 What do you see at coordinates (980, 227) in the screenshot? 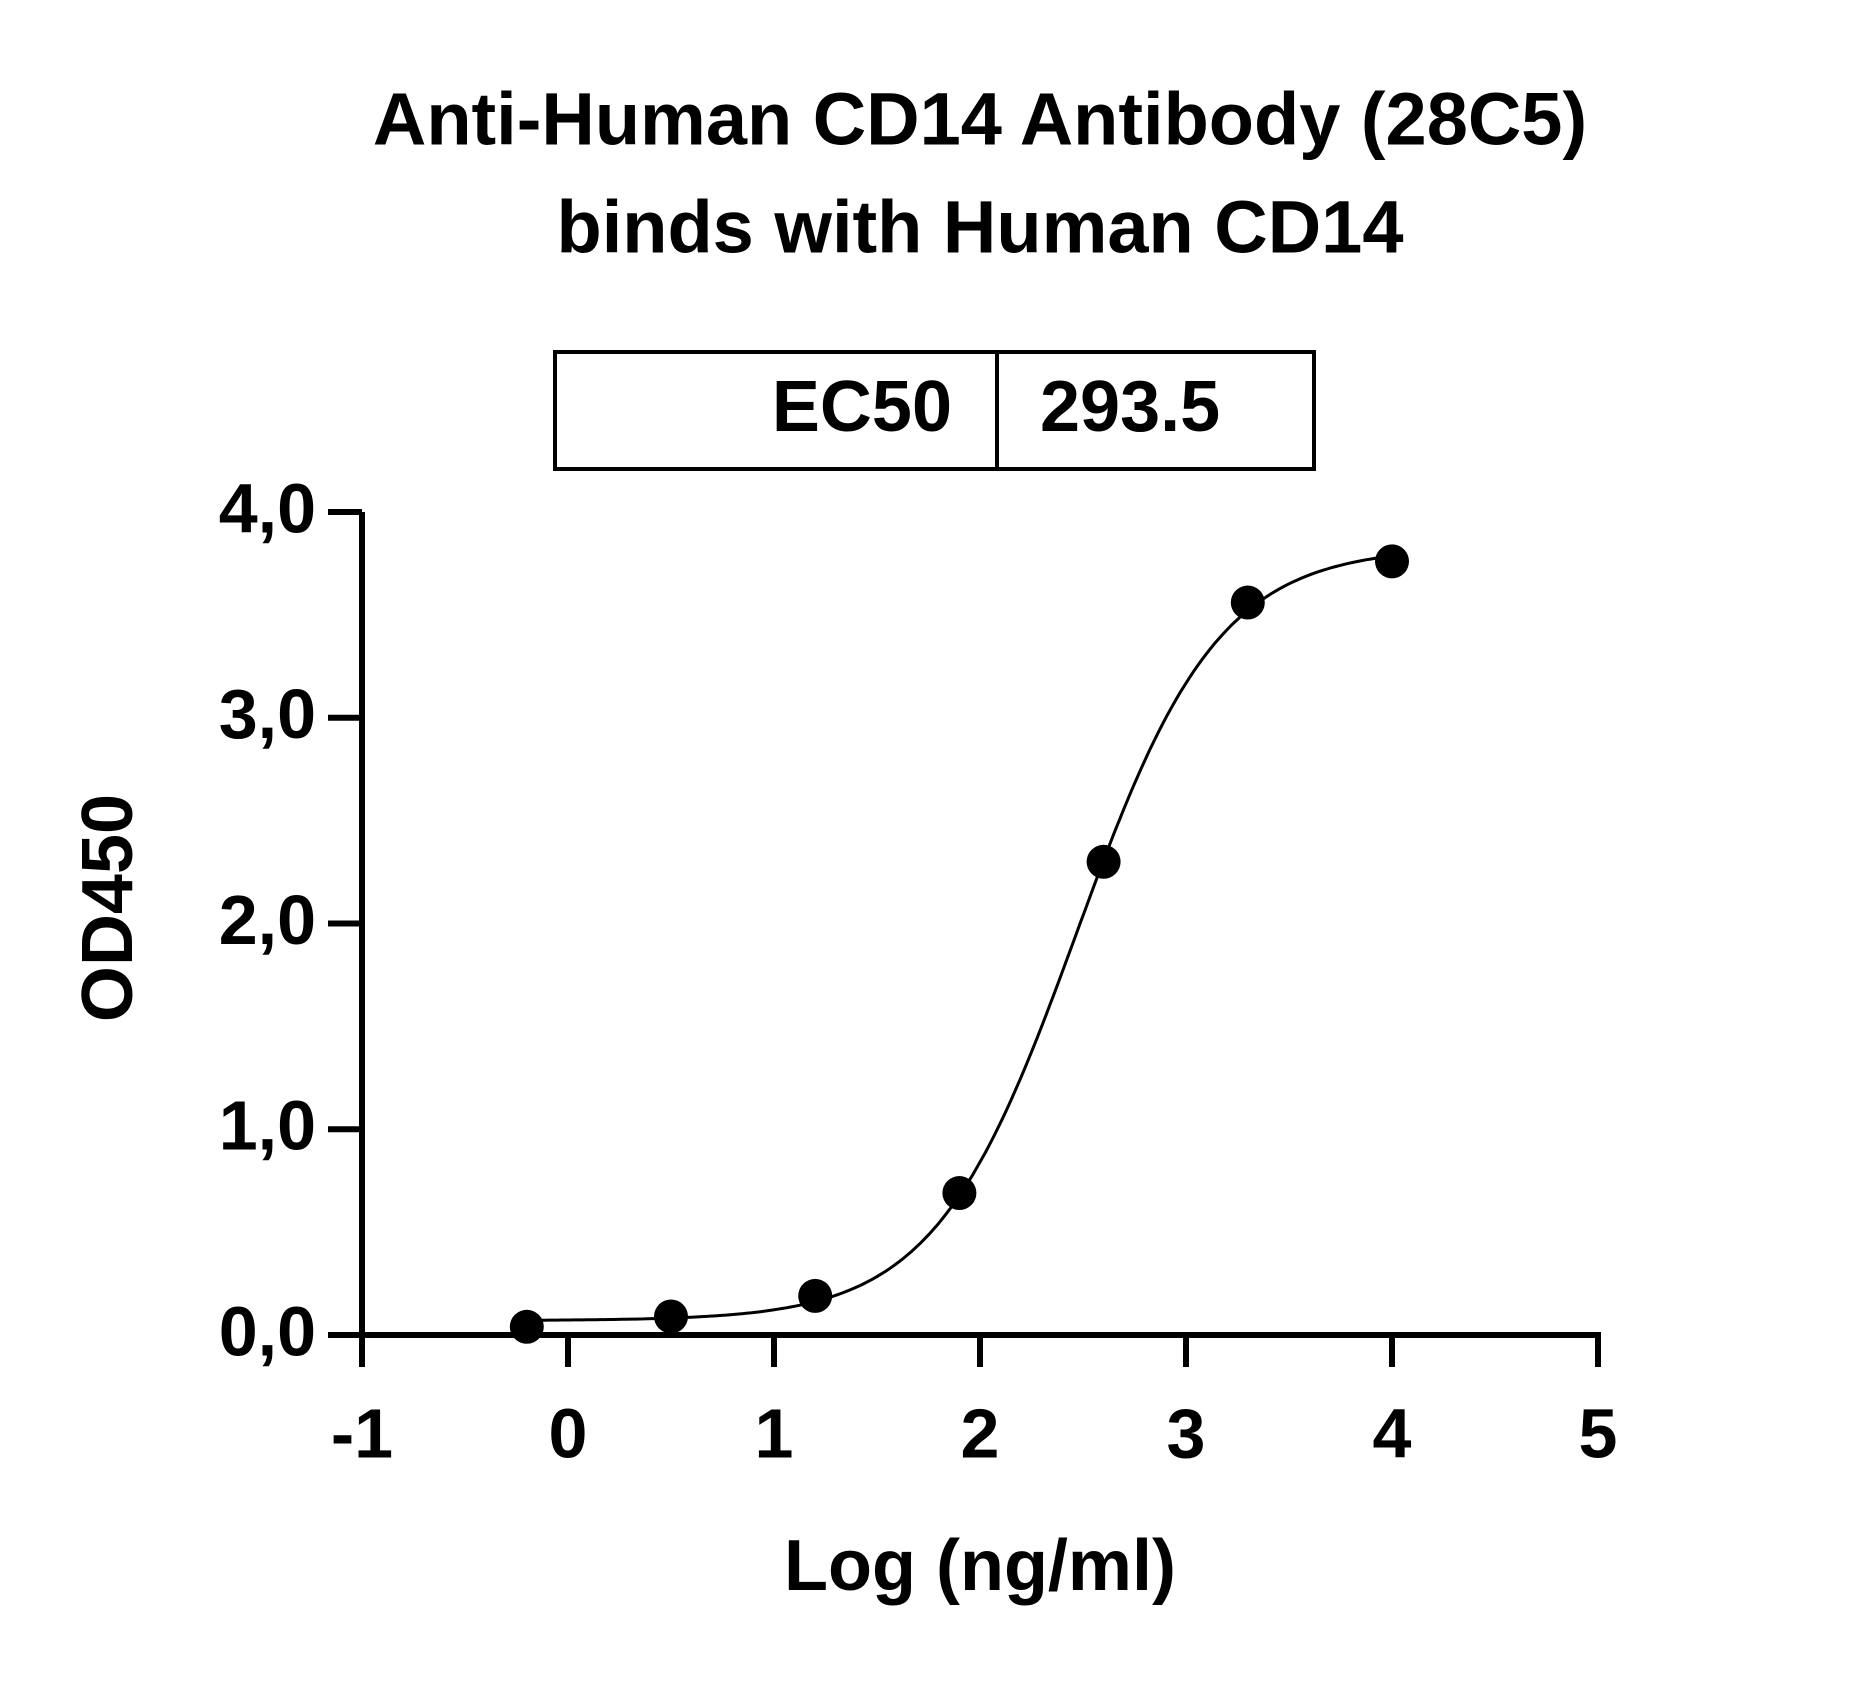
I see `chart-title: binds with Human CD14` at bounding box center [980, 227].